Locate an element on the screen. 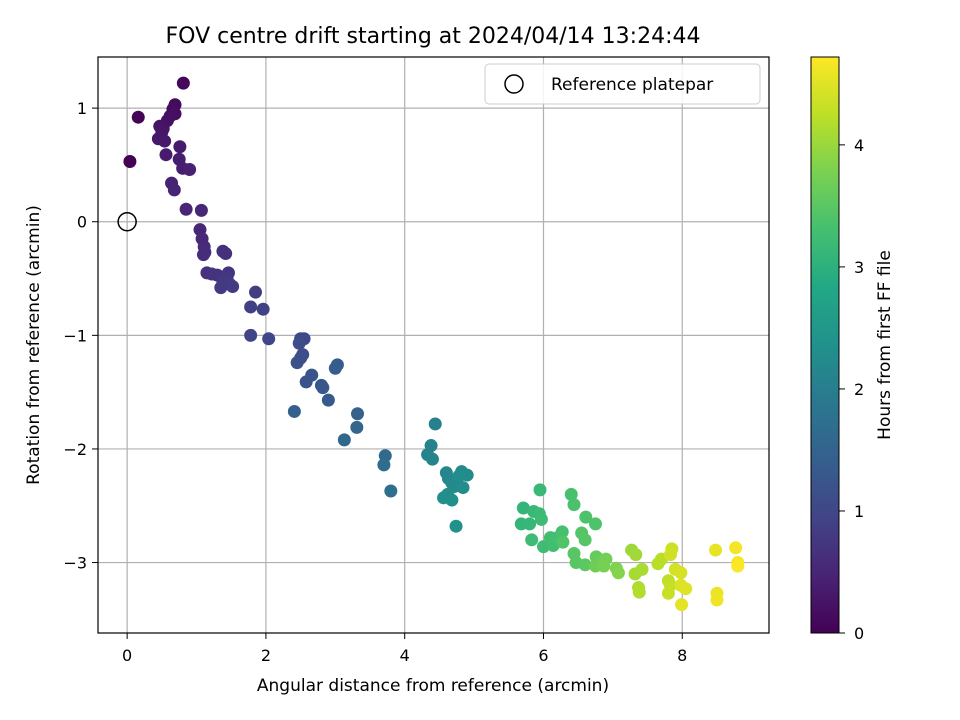 This screenshot has height=720, width=960. y-tick-label: −3 is located at coordinates (75, 563).